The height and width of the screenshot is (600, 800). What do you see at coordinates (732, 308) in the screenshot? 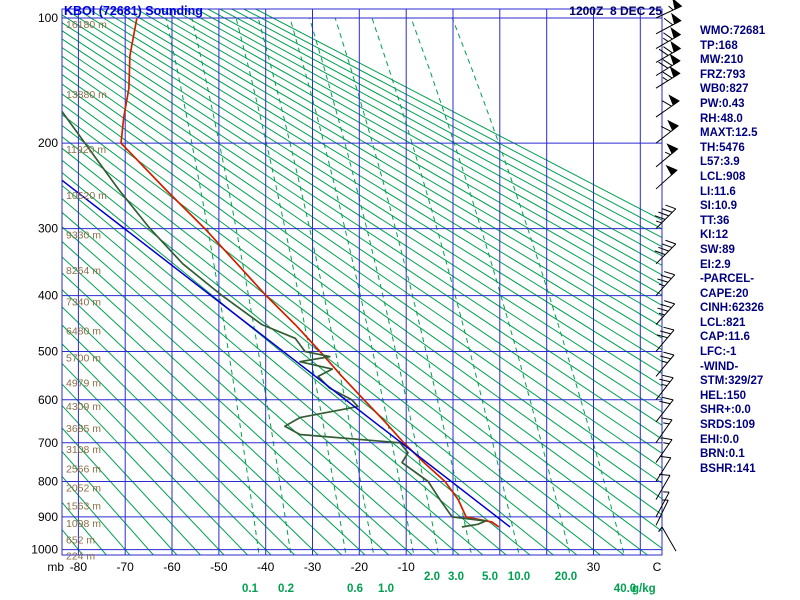
I see `stat-line: CINH:62326` at bounding box center [732, 308].